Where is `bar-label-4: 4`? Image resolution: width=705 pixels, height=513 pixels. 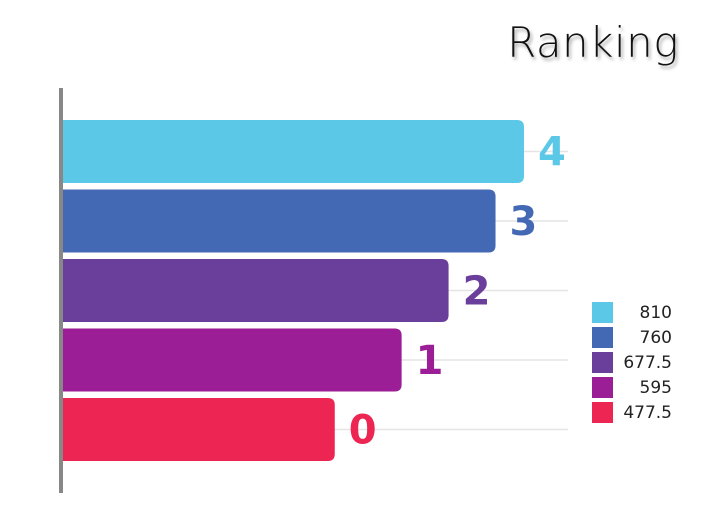 bar-label-4: 4 is located at coordinates (552, 153).